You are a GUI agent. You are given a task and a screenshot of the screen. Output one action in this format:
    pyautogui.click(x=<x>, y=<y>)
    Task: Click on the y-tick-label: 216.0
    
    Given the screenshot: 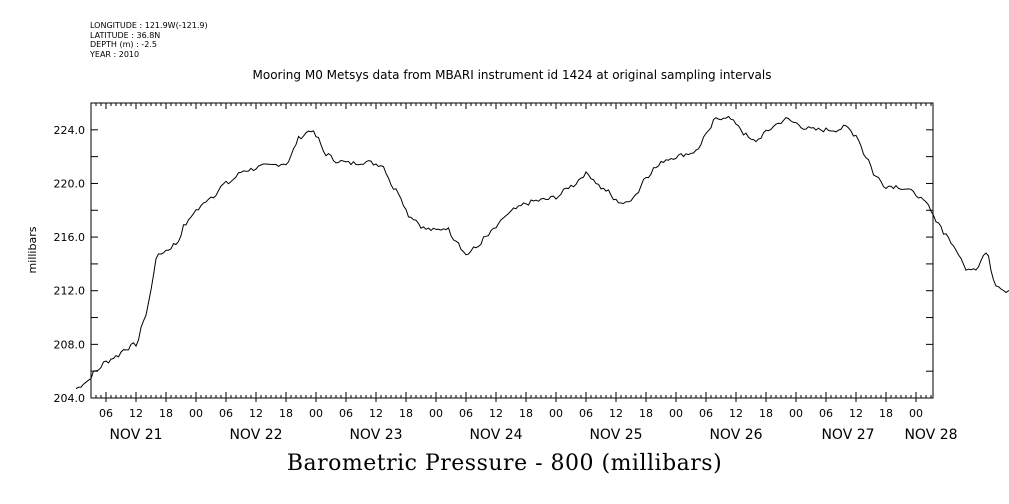 What is the action you would take?
    pyautogui.click(x=70, y=237)
    